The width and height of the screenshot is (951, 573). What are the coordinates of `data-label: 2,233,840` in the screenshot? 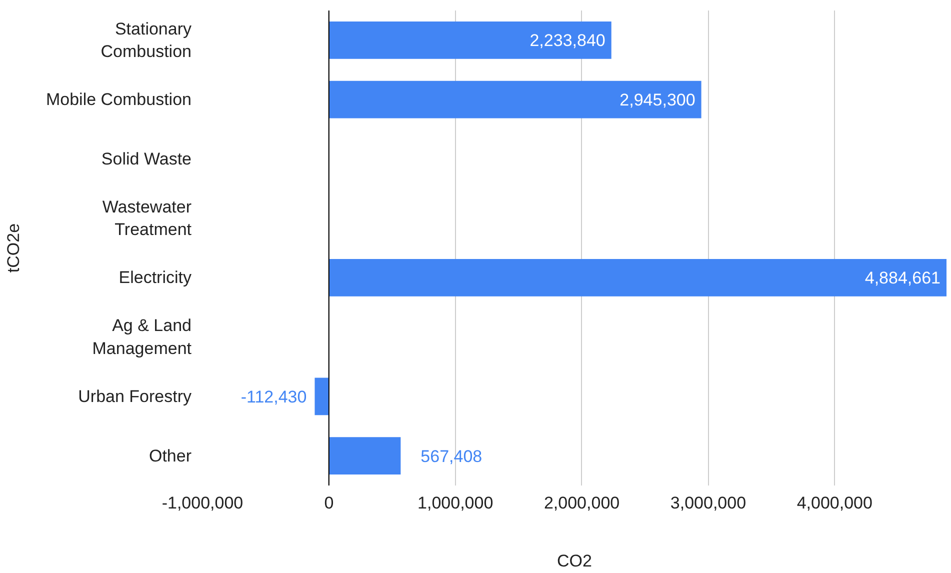 It's located at (568, 40).